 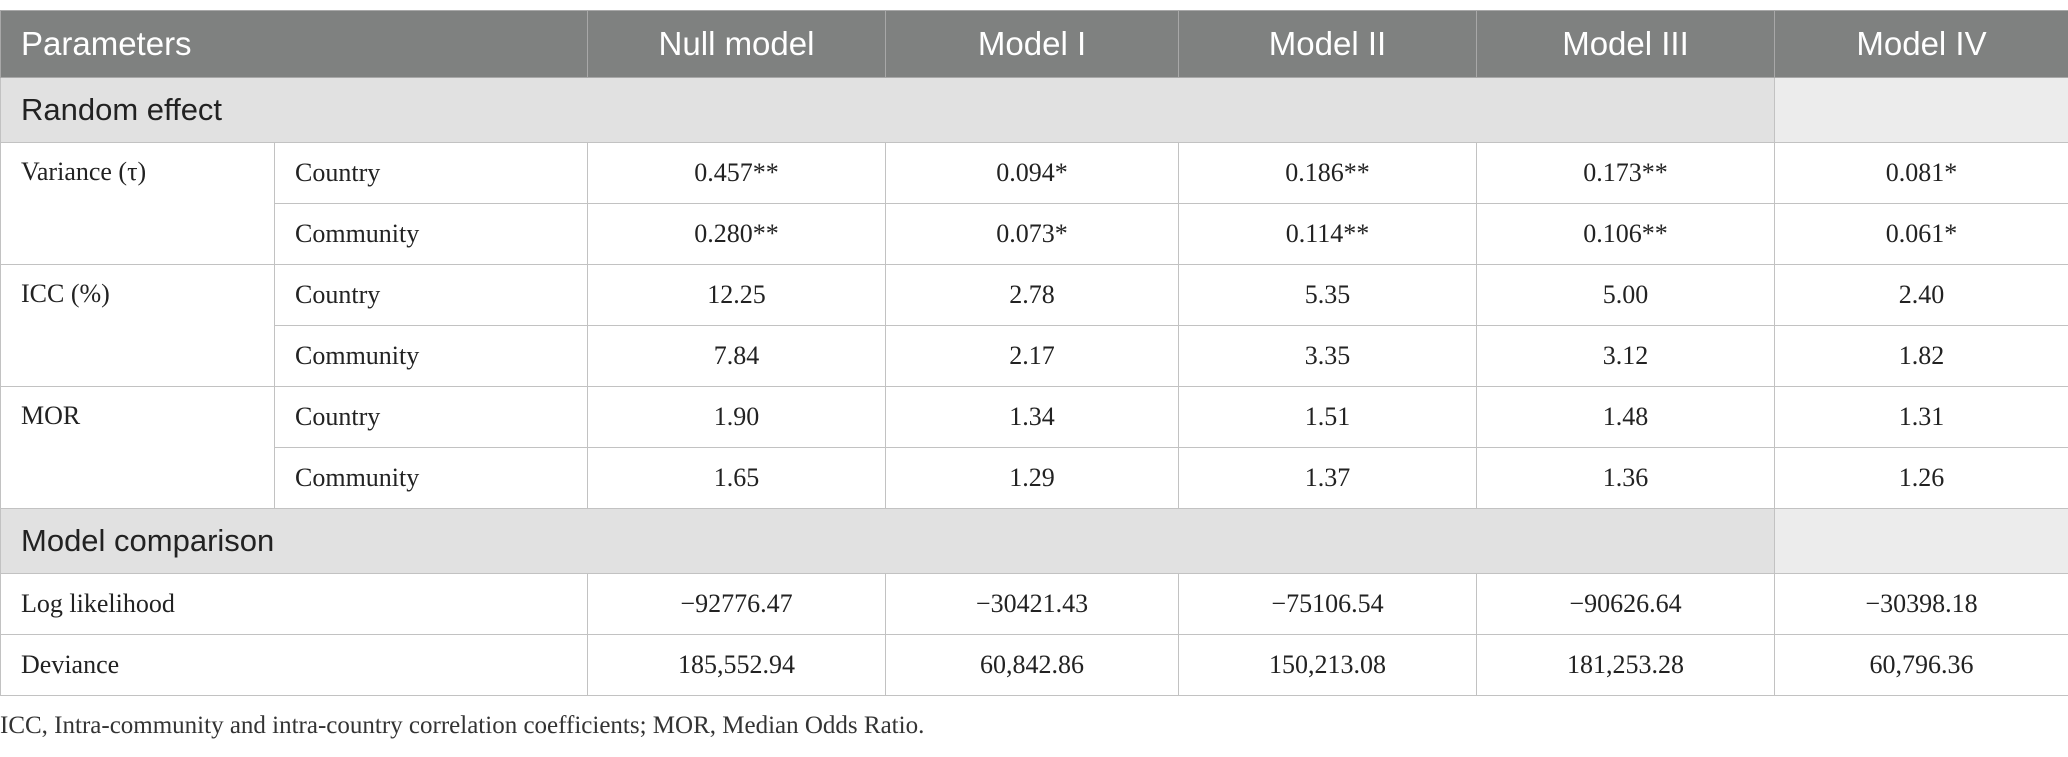 What do you see at coordinates (1032, 173) in the screenshot?
I see `value-cell: 0.094*` at bounding box center [1032, 173].